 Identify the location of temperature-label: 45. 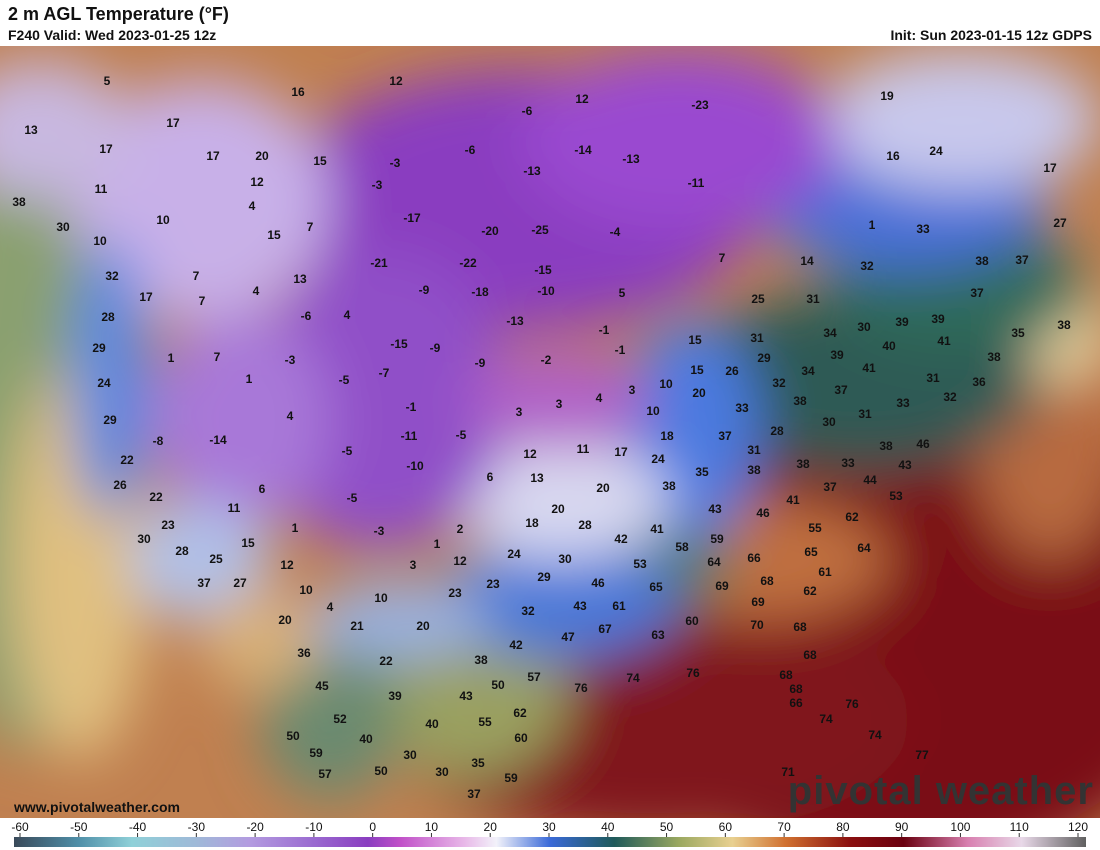
(322, 686).